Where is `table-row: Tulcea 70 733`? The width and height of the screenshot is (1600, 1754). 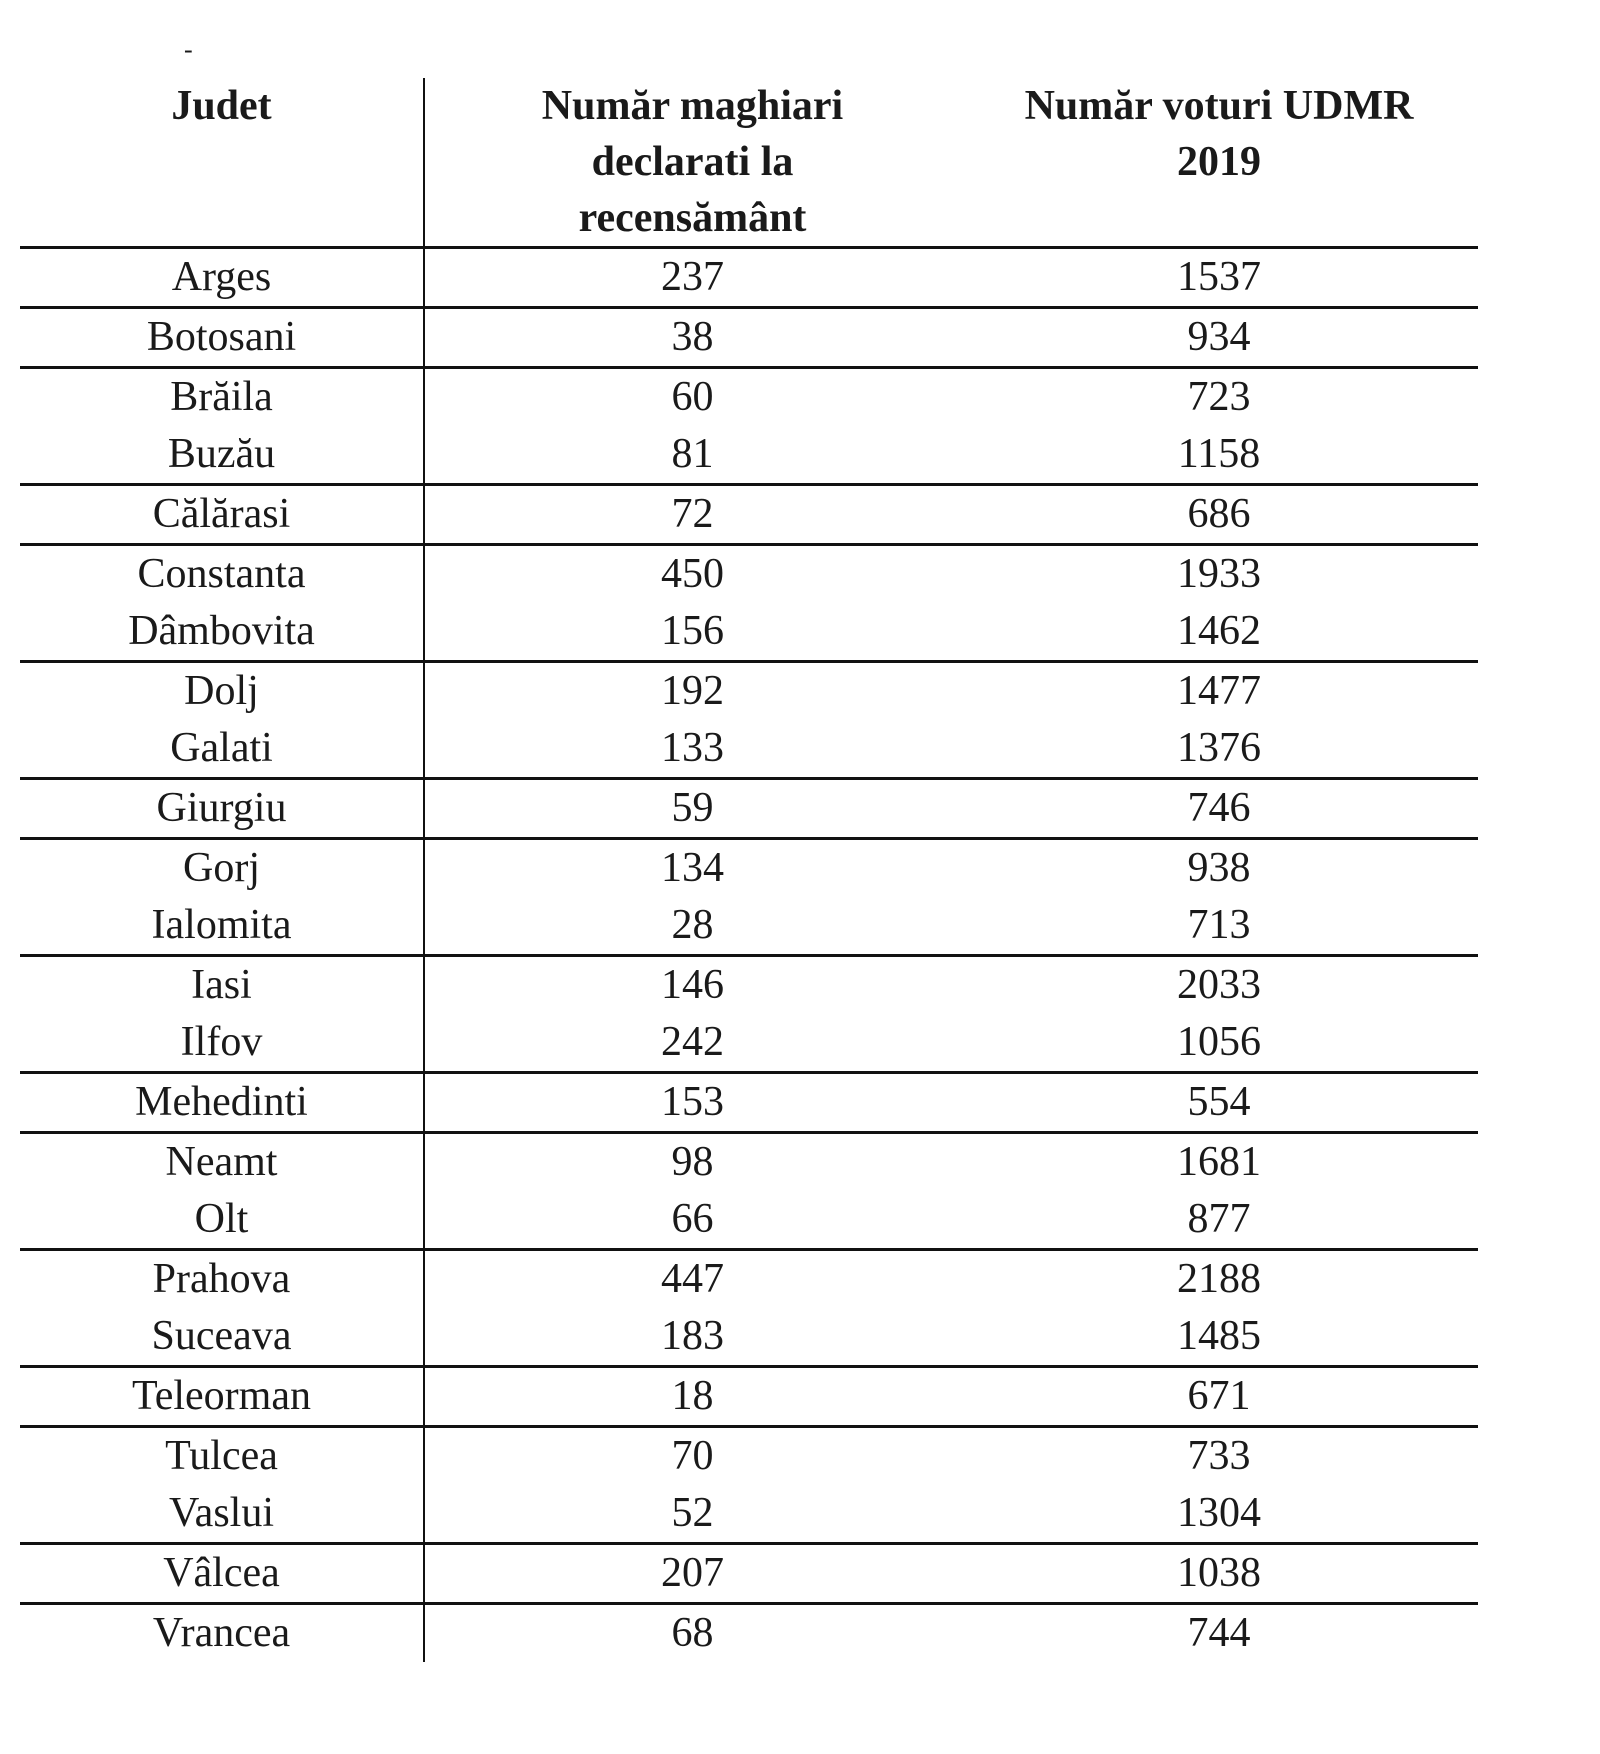 table-row: Tulcea 70 733 is located at coordinates (749, 1456).